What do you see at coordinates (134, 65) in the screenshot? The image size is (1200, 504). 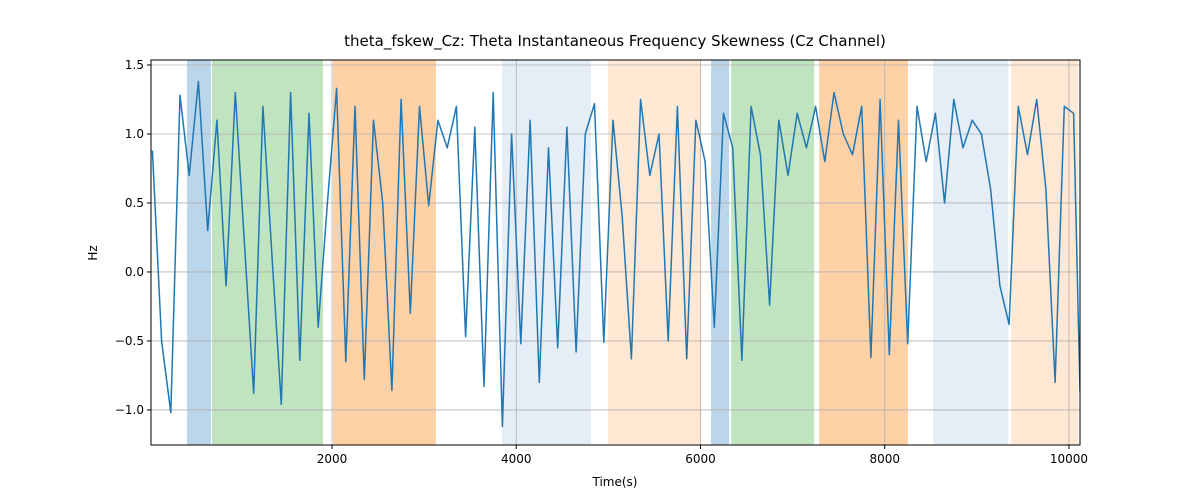 I see `y-tick-label: 1.5` at bounding box center [134, 65].